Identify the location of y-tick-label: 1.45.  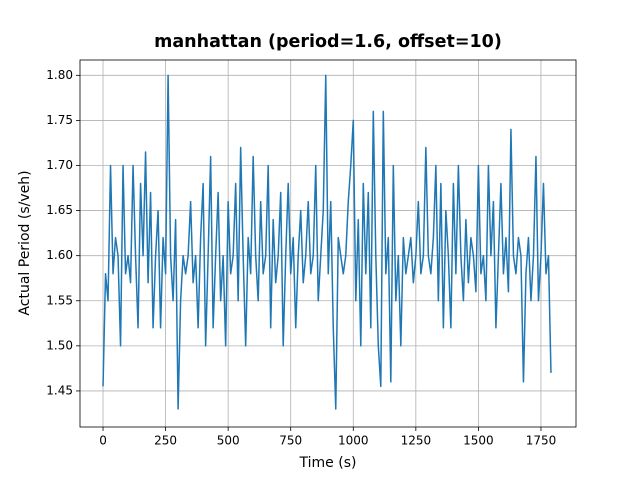
(59, 390).